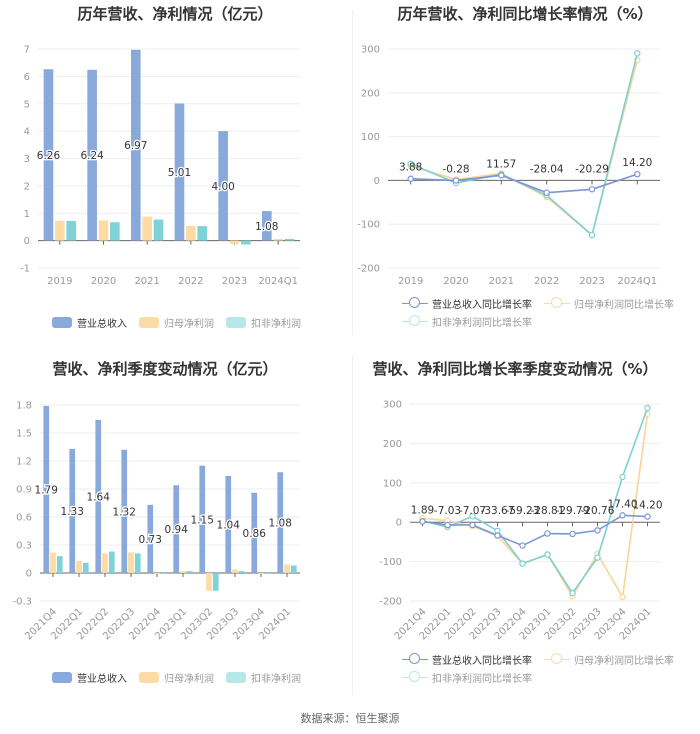  I want to click on svg-text: 4, so click(27, 132).